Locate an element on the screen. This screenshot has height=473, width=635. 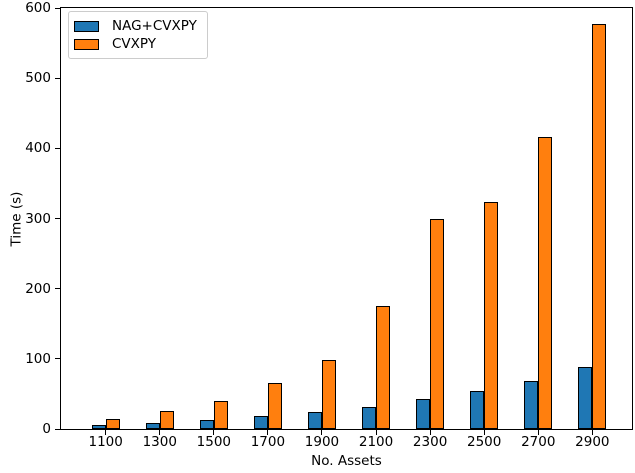
x-tick-label: 1100 is located at coordinates (105, 442).